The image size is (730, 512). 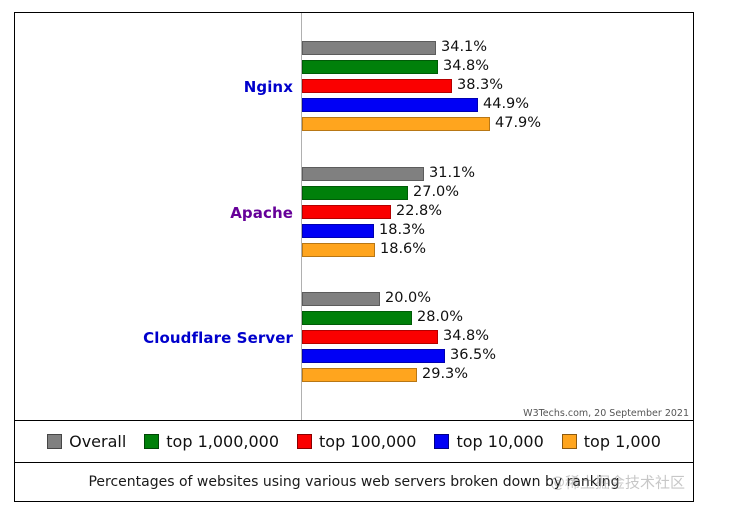 What do you see at coordinates (497, 318) in the screenshot?
I see `bar-row: 28.0%` at bounding box center [497, 318].